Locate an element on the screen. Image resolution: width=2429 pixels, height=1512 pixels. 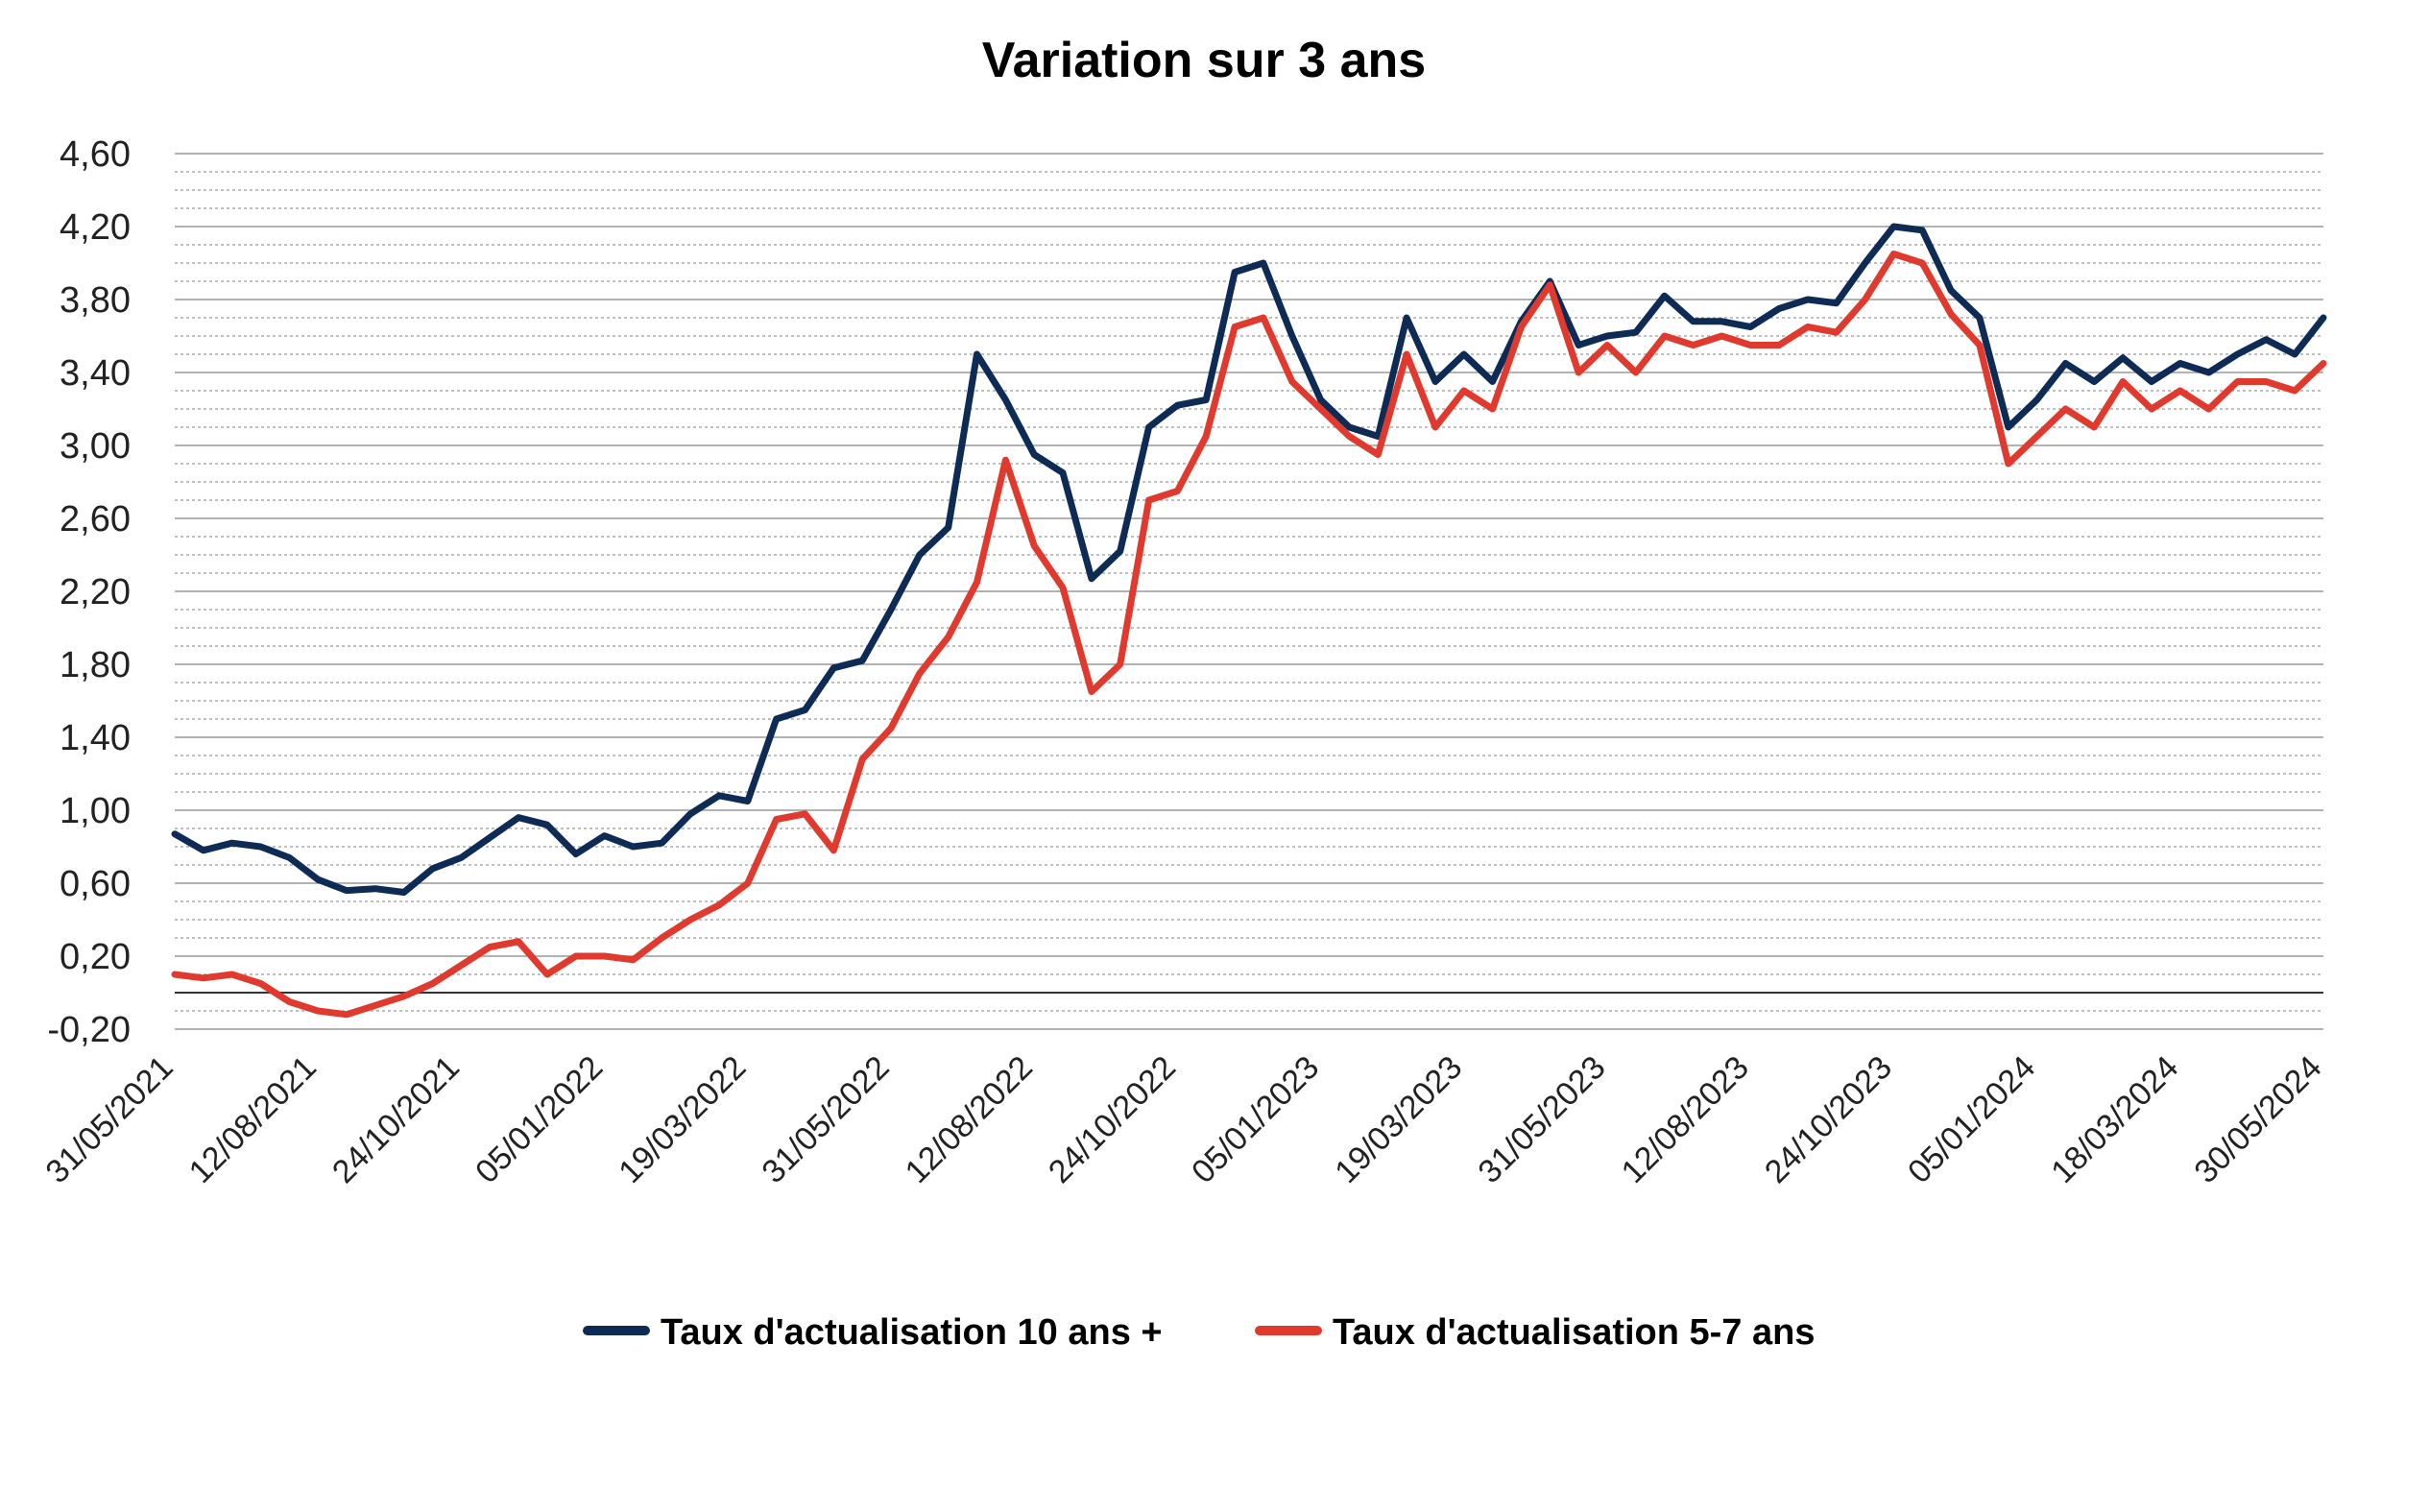
y-tick-label: 4,20 is located at coordinates (95, 227).